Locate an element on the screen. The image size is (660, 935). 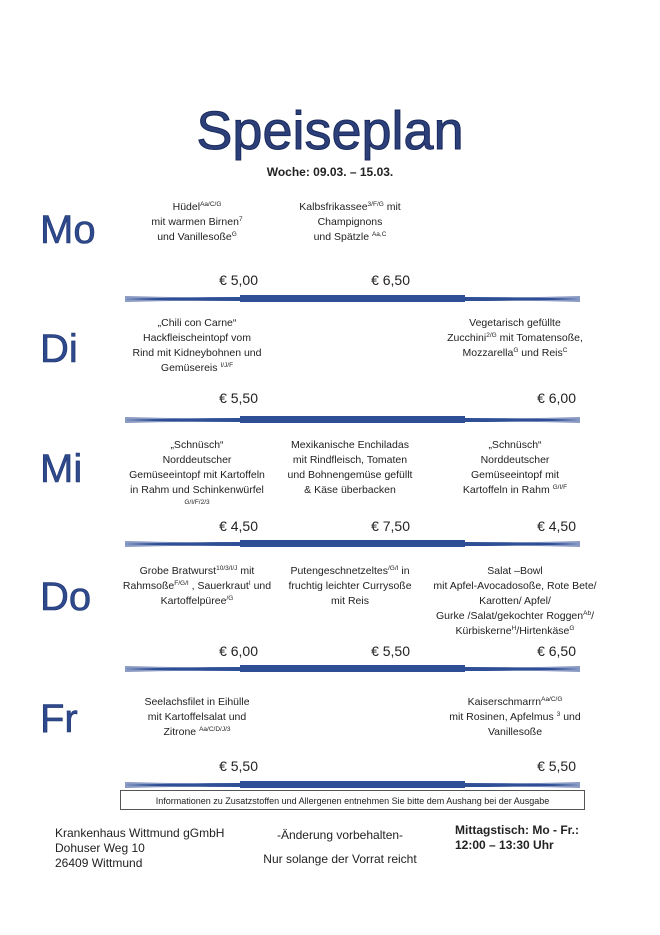
dish-text: Gemüseeintopf mit is located at coordinates (515, 475).